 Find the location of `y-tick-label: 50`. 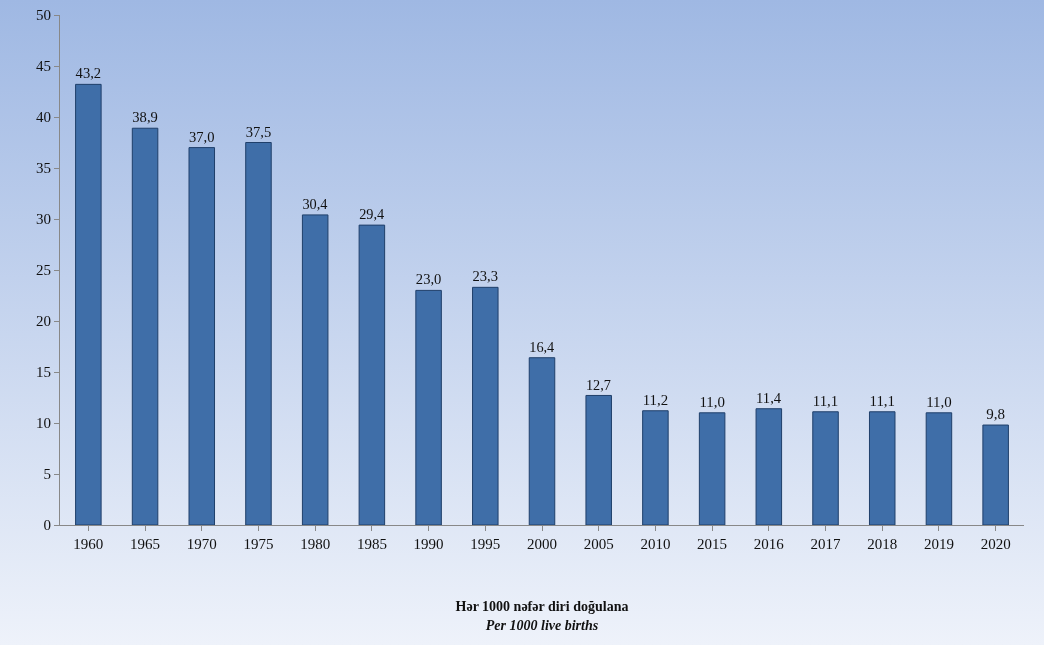

y-tick-label: 50 is located at coordinates (43, 15).